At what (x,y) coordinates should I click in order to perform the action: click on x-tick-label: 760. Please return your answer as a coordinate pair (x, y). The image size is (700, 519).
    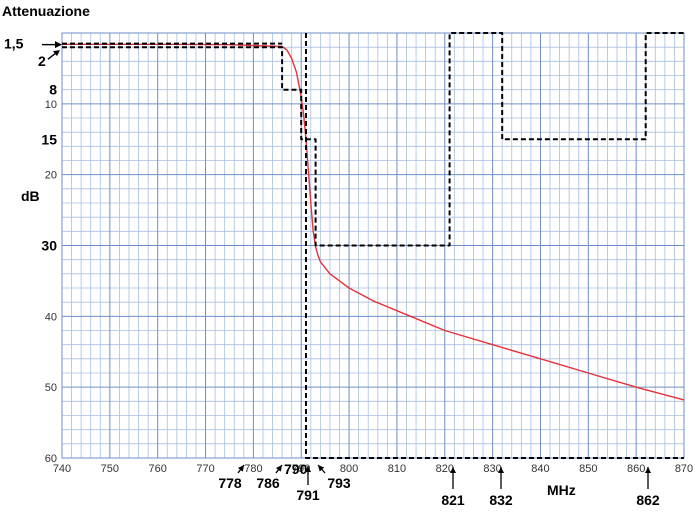
    Looking at the image, I should click on (158, 469).